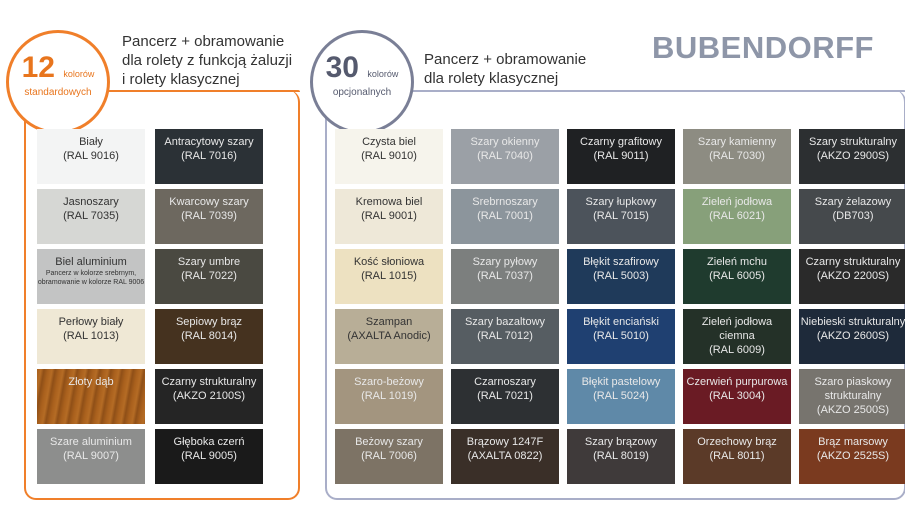 This screenshot has height=508, width=905. I want to click on swatch-code: (RAL 7001), so click(505, 216).